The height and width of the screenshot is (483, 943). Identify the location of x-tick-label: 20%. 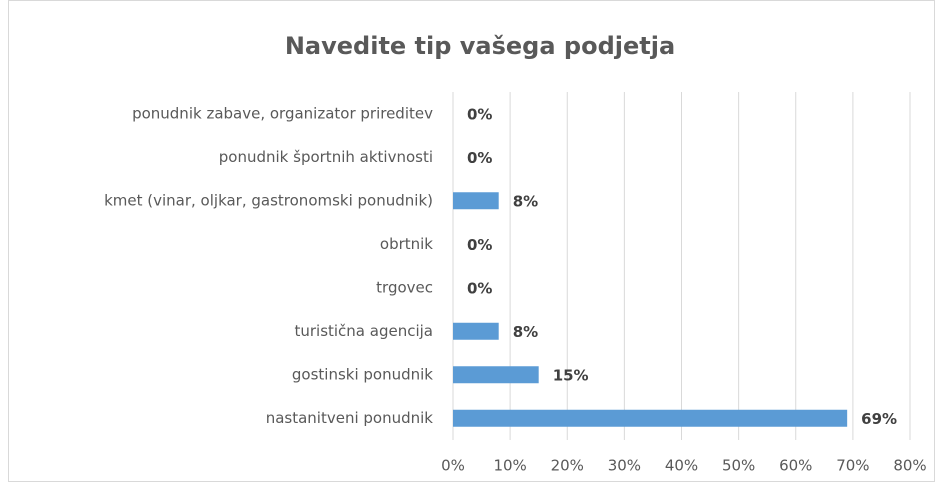
(567, 466).